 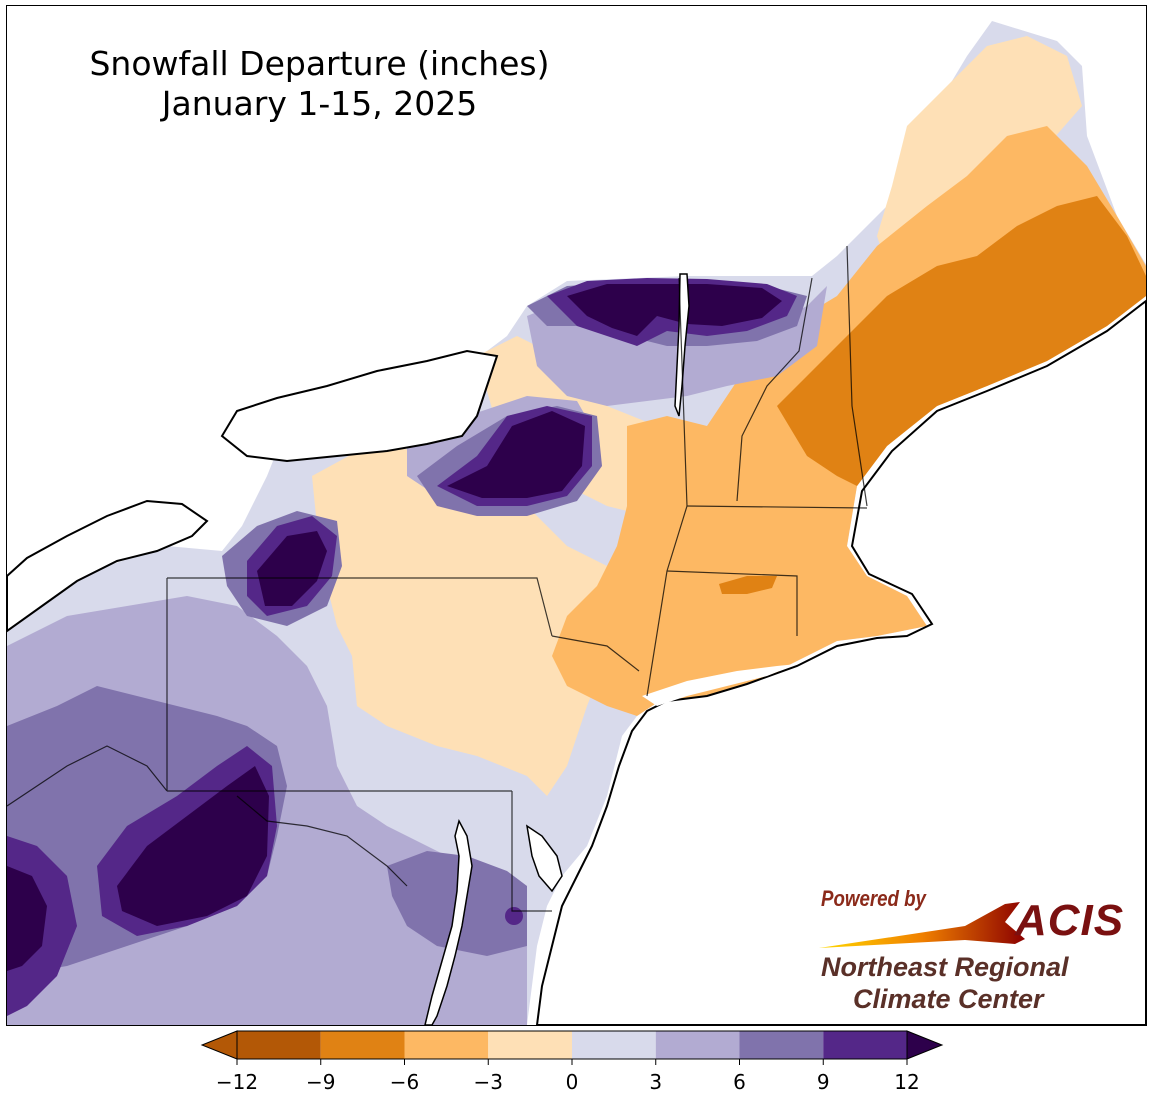 I want to click on lake-champlain, so click(x=682, y=345).